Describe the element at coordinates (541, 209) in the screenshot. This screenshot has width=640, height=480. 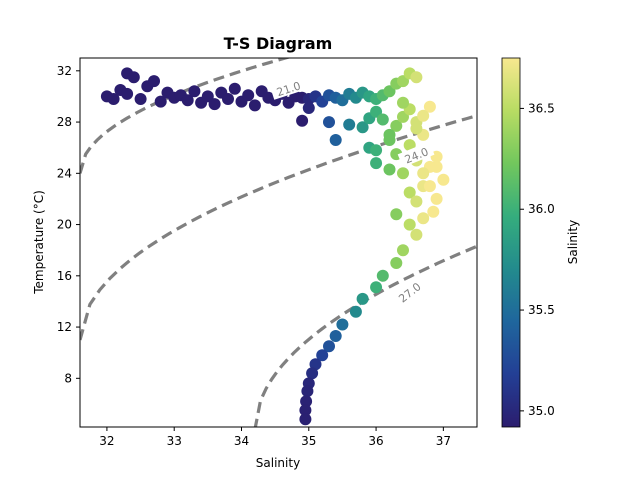
I see `colorbar-tick-label: 36.0` at that location.